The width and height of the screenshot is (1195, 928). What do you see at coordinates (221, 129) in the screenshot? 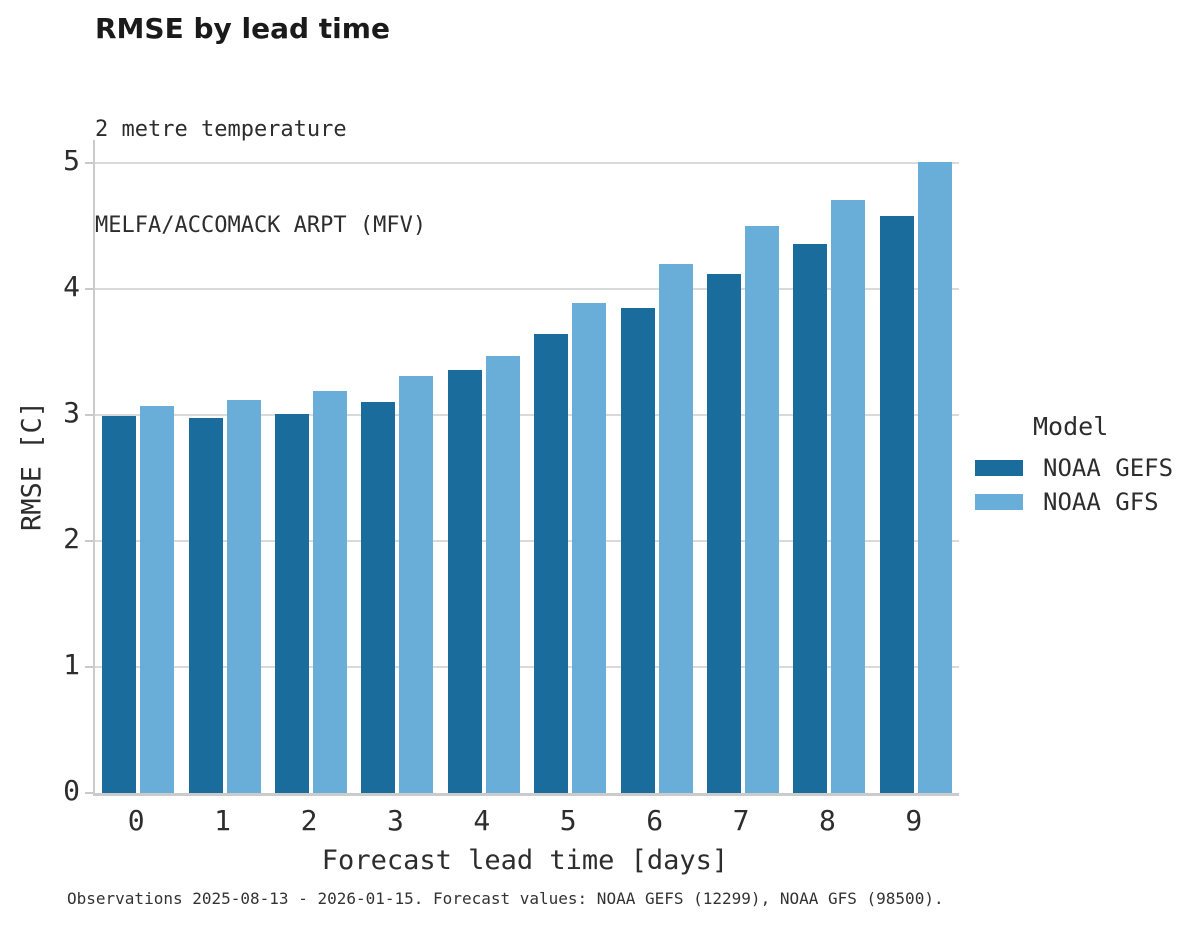
I see `subtitle-line-variable: 2 metre temperature` at bounding box center [221, 129].